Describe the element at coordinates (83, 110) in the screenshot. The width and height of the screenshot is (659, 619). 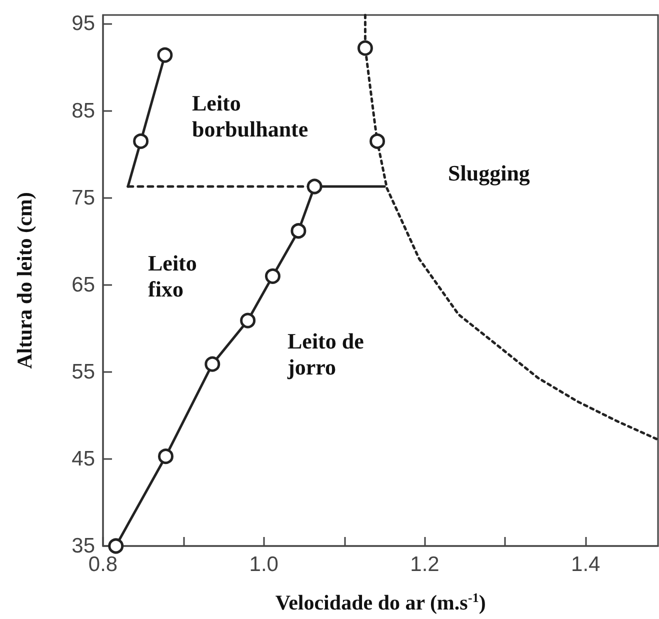
I see `y-tick-label: 85` at that location.